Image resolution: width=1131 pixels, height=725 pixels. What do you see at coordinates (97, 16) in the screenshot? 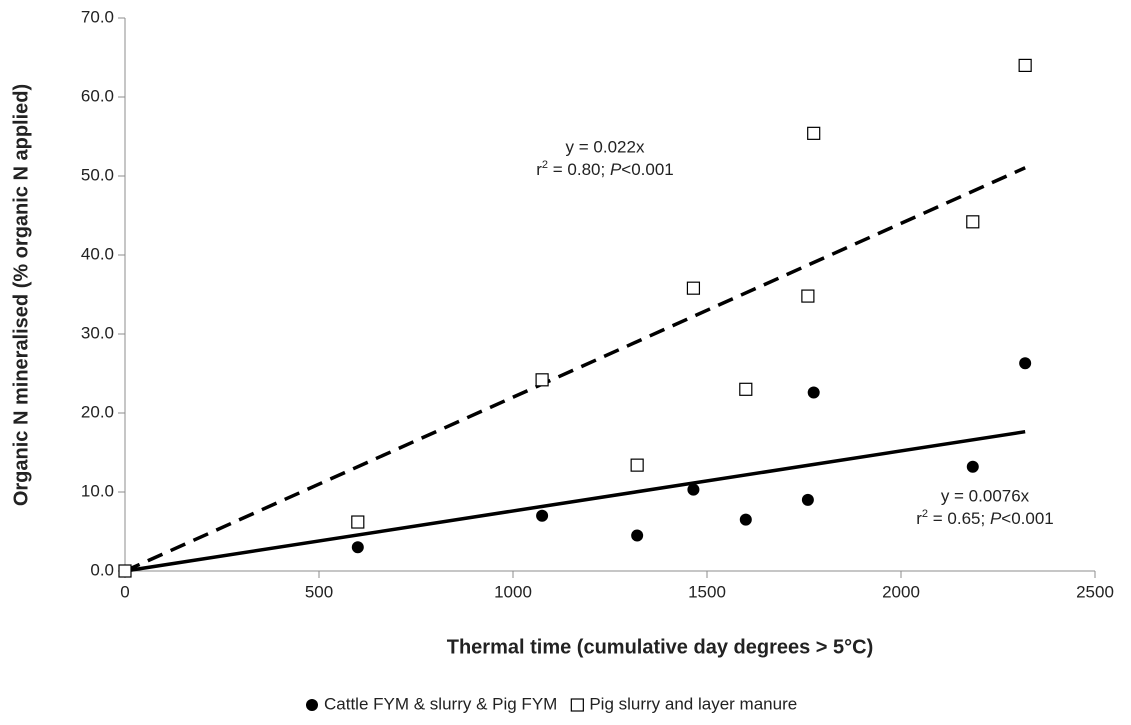
I see `y-tick-label: 70.0` at bounding box center [97, 16].